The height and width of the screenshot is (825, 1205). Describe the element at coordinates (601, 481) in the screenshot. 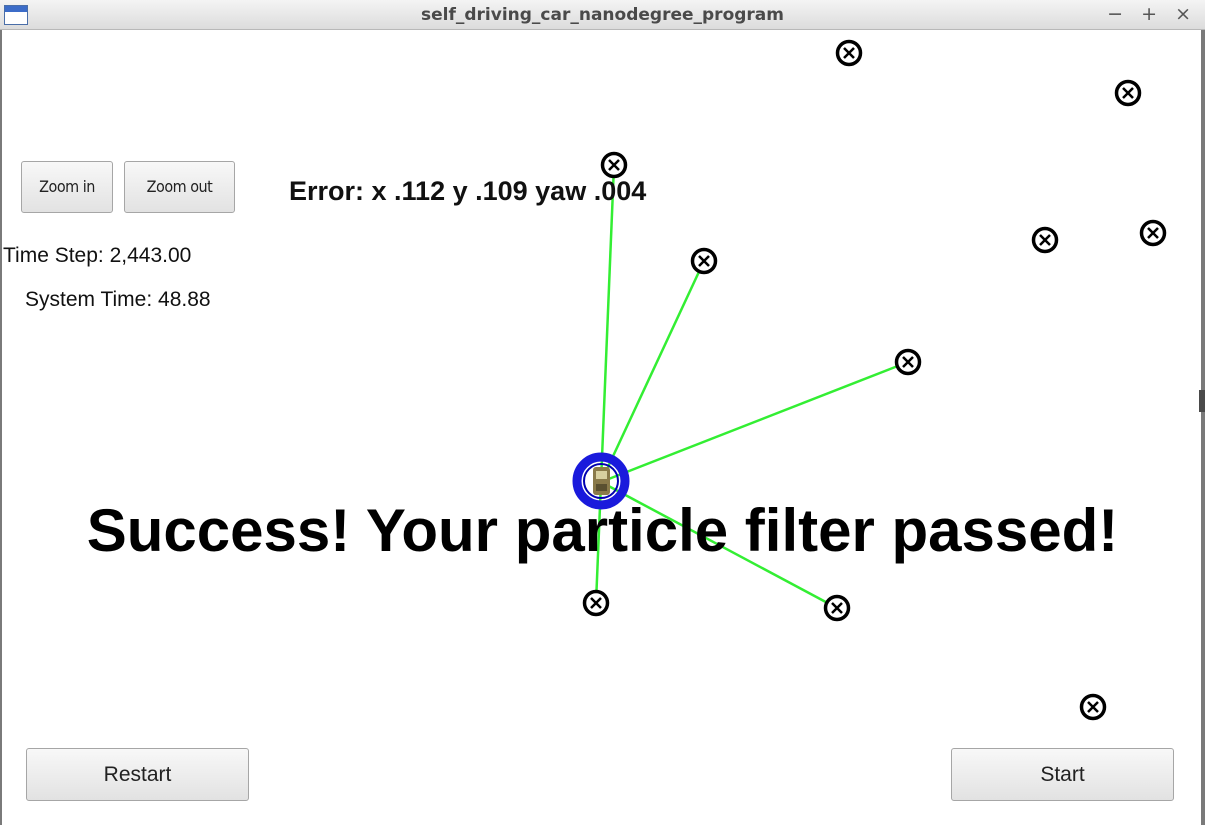

I see `vehicle-icon` at that location.